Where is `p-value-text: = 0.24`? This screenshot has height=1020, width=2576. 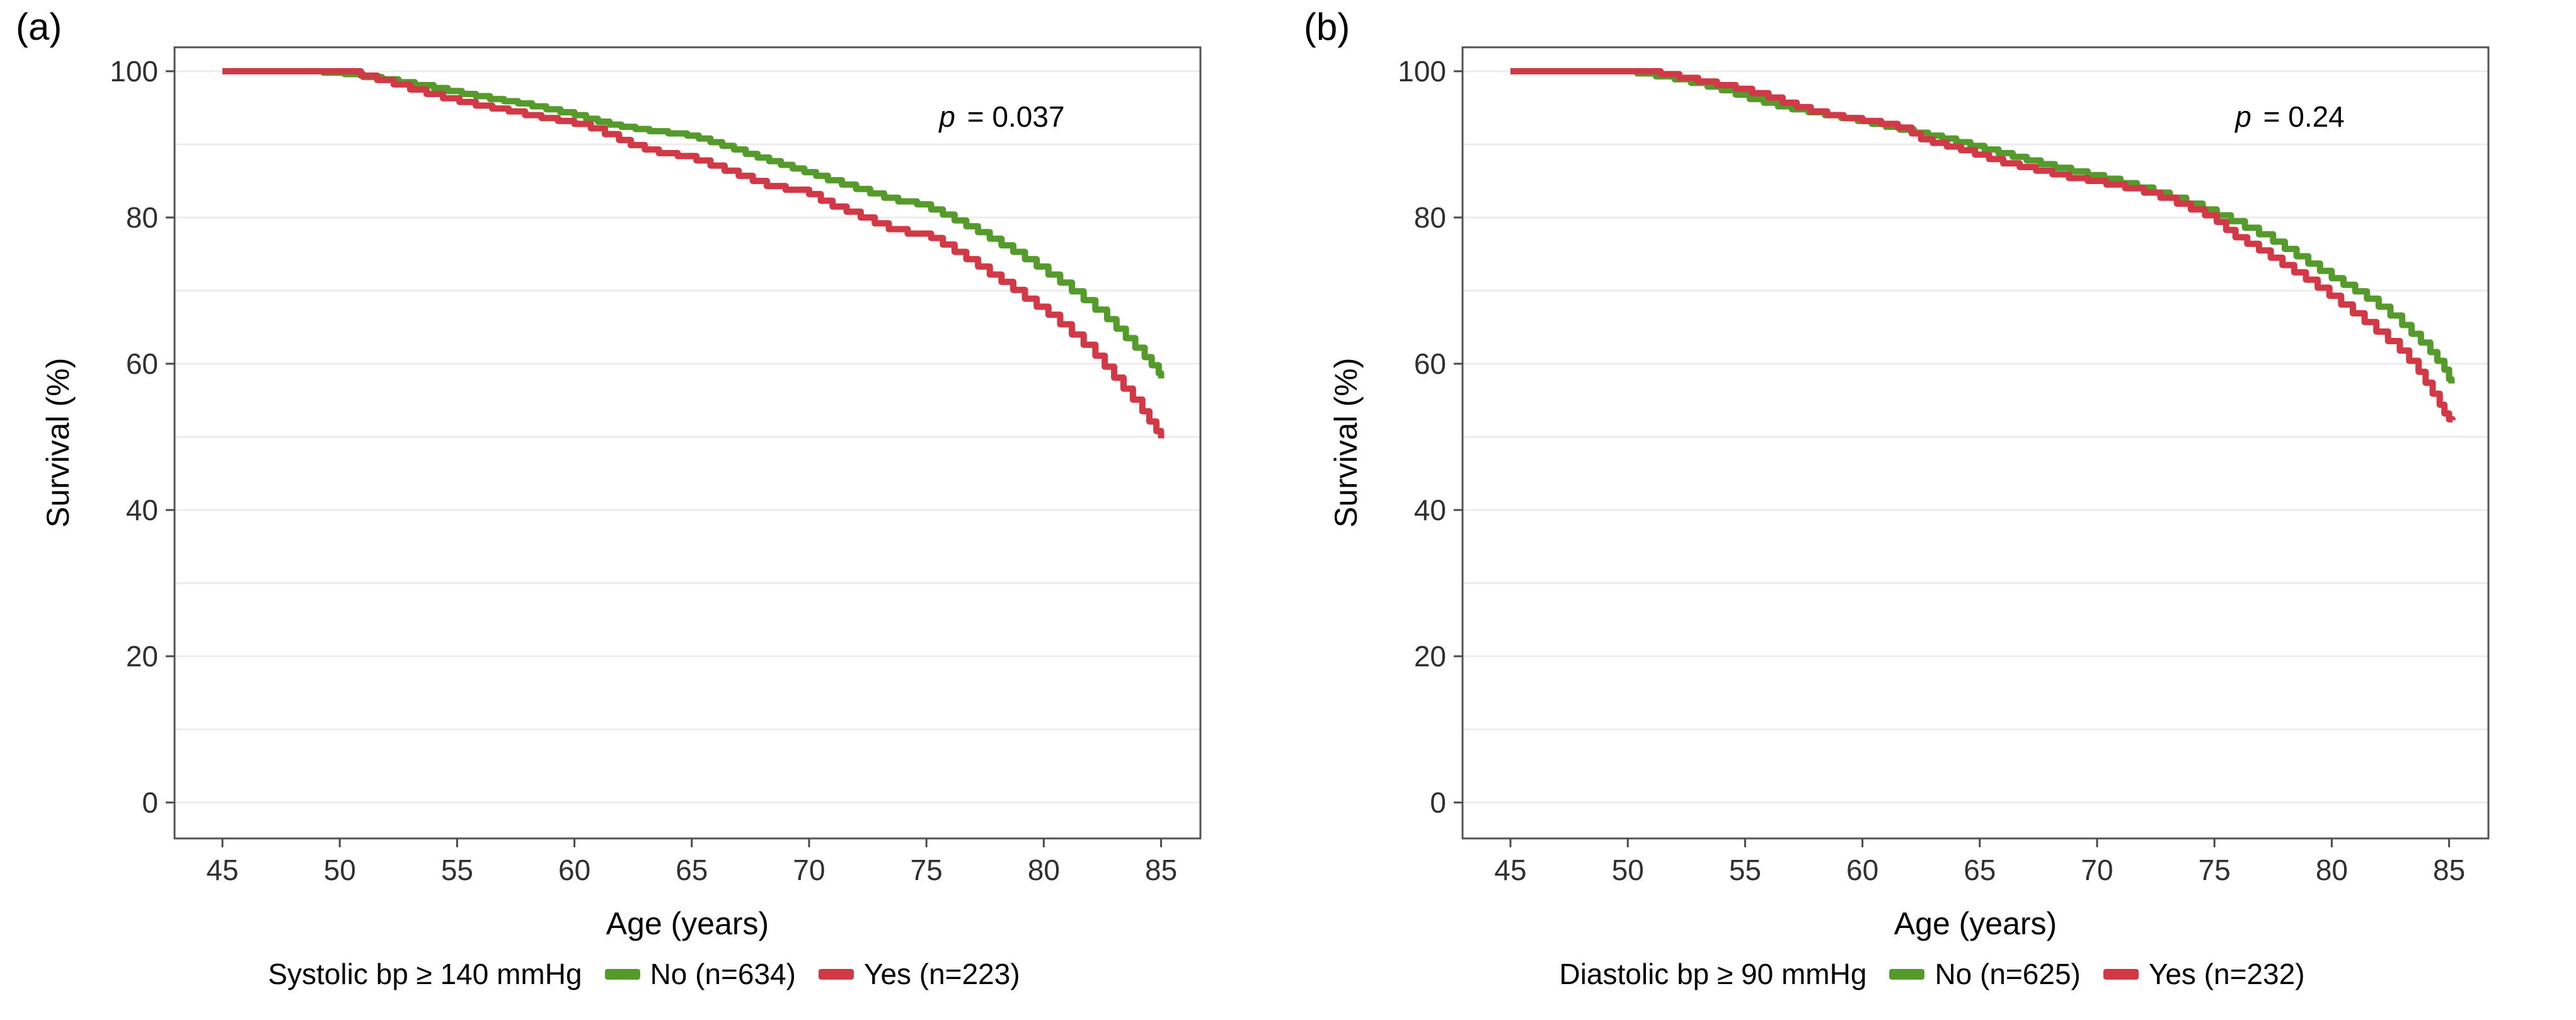
p-value-text: = 0.24 is located at coordinates (2300, 116).